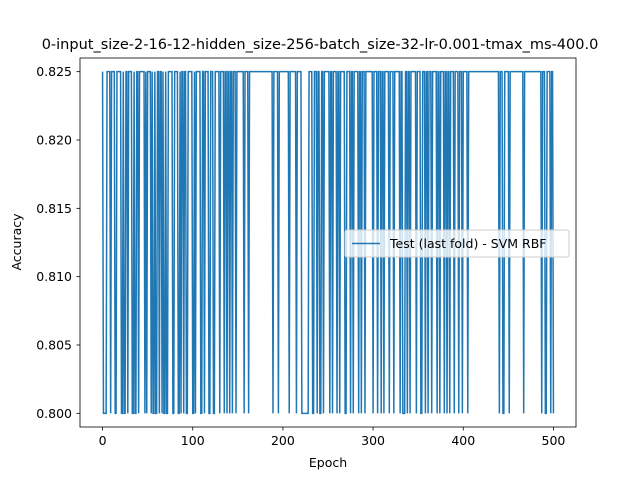  Describe the element at coordinates (373, 440) in the screenshot. I see `x-tick-label: 300` at that location.